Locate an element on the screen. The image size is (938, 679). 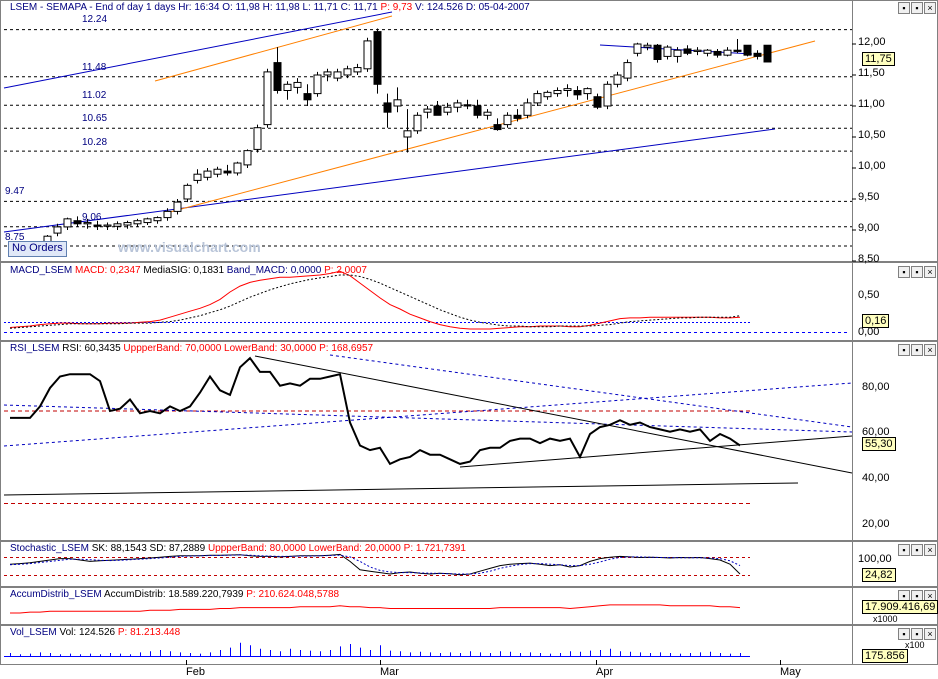
legend-entry: P: 81.213.448 is located at coordinates (149, 632).